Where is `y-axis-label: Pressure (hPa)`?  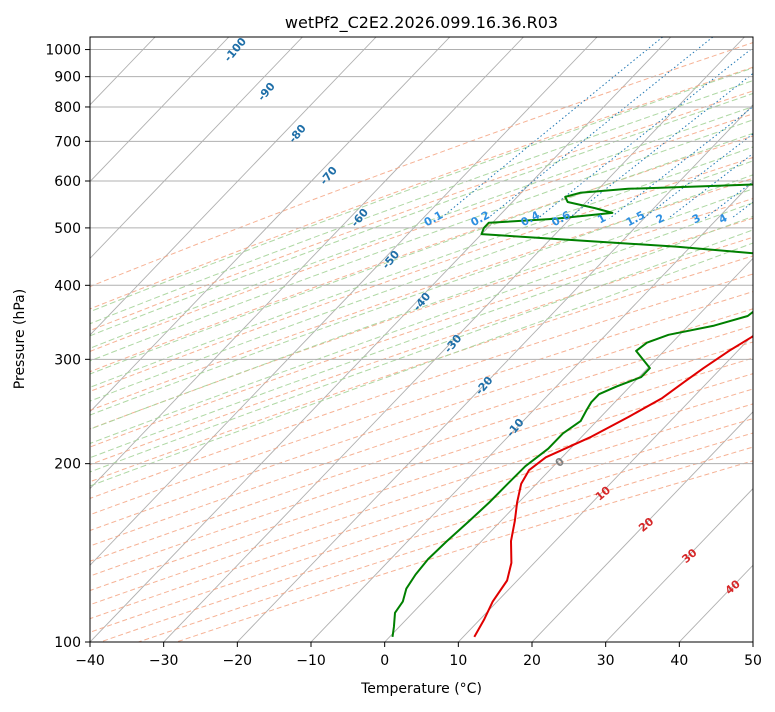
y-axis-label: Pressure (hPa) is located at coordinates (20, 339).